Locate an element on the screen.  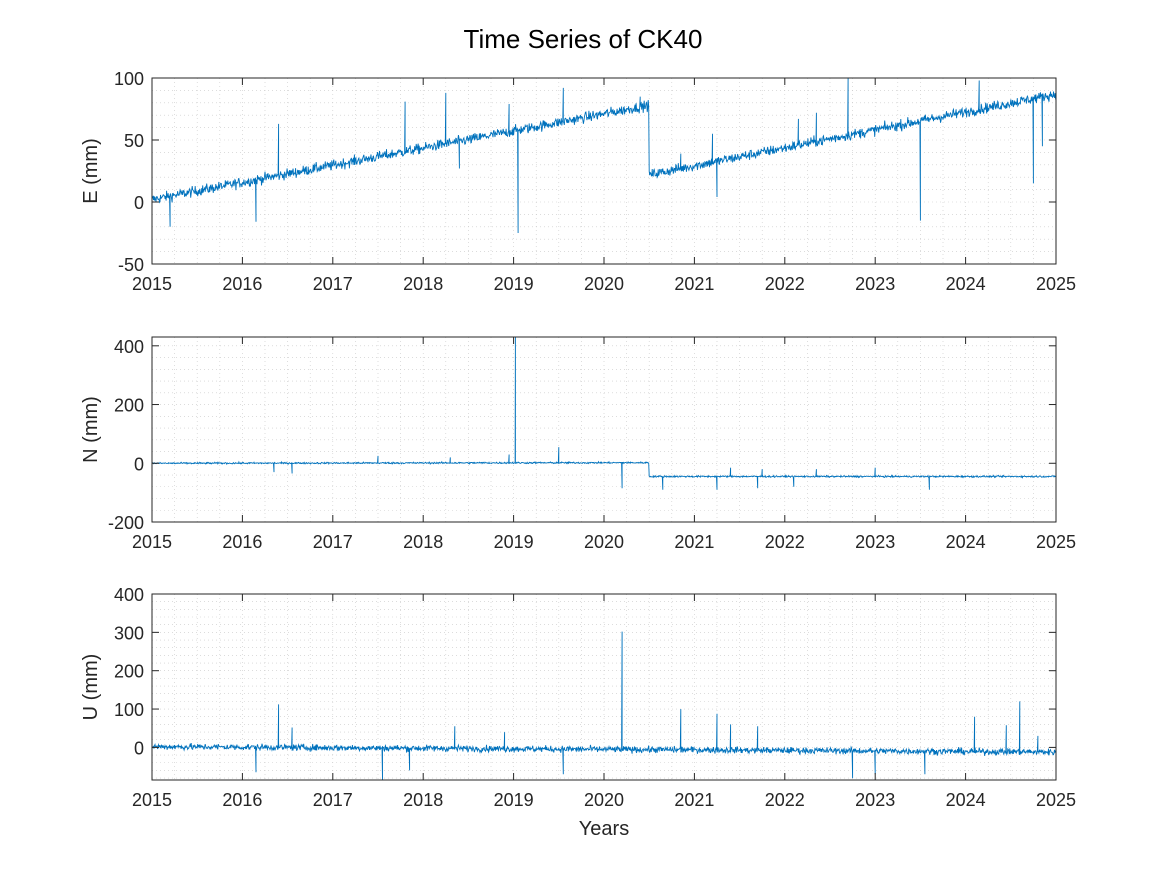
y-tick-label: 50 is located at coordinates (134, 141).